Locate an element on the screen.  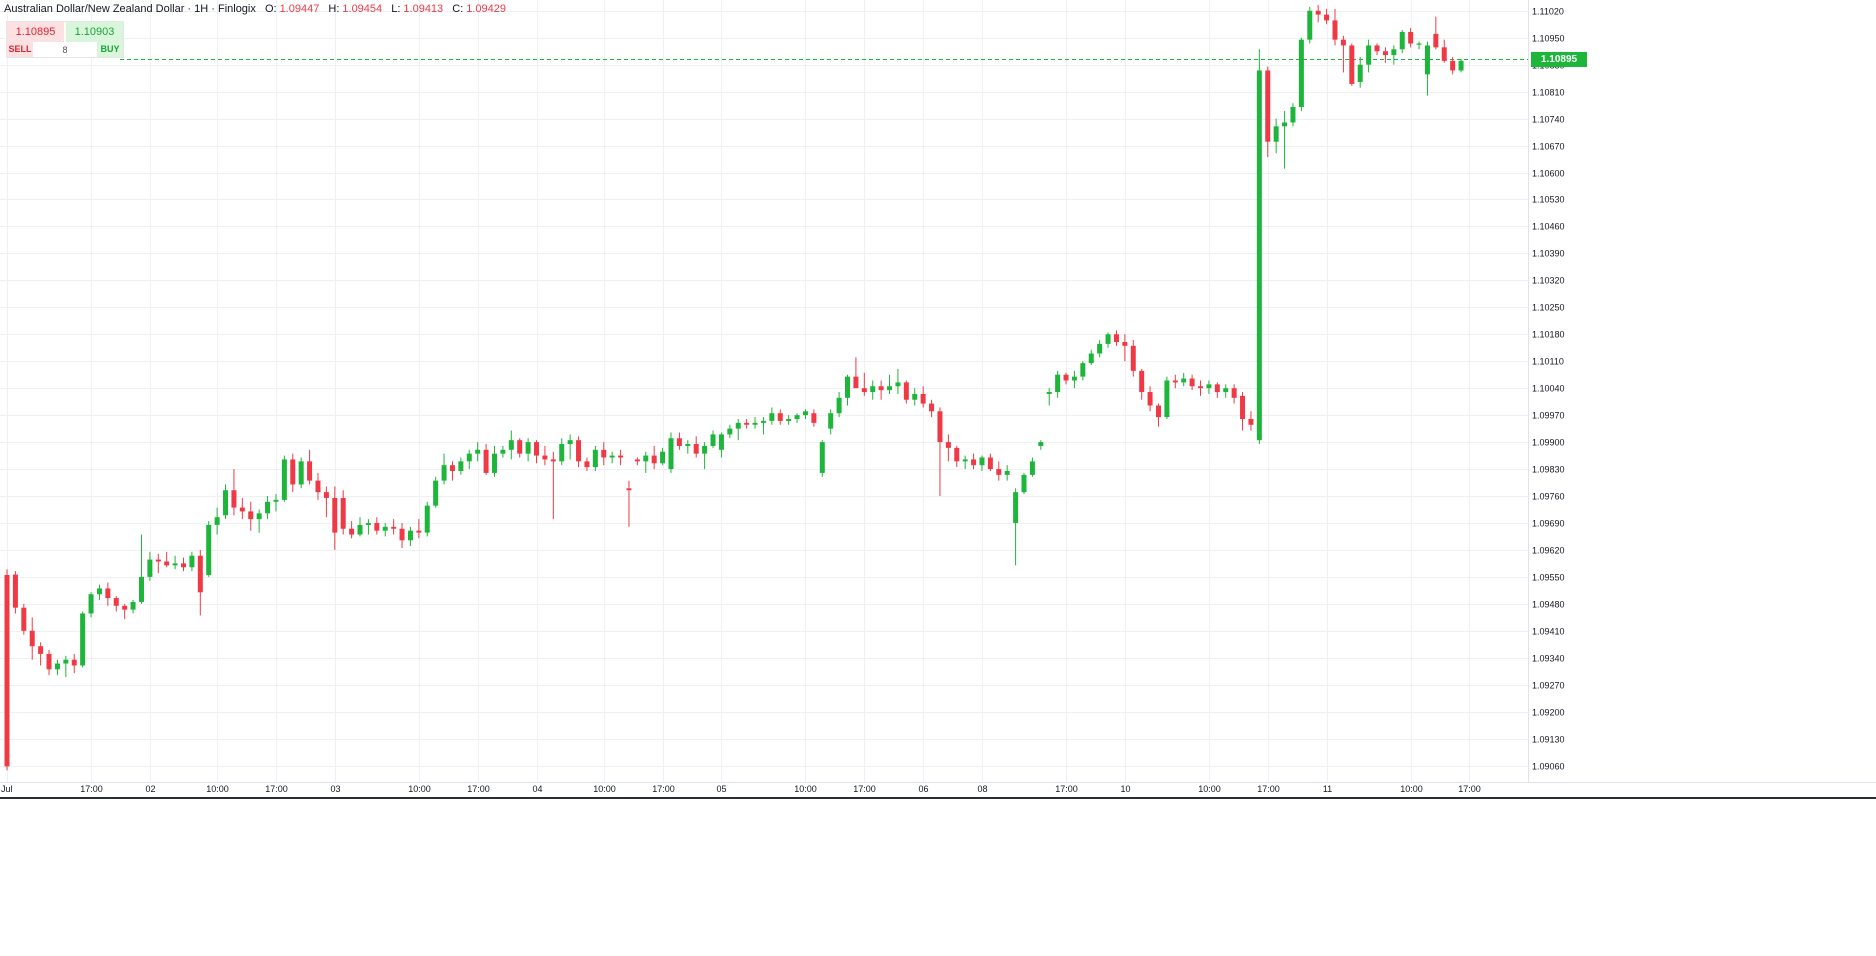
price-tick-label: 1.10740 is located at coordinates (1548, 120).